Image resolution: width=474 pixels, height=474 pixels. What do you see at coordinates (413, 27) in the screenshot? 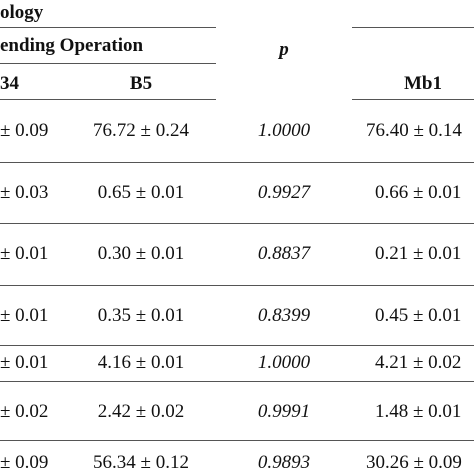
I see `header-rule-right` at bounding box center [413, 27].